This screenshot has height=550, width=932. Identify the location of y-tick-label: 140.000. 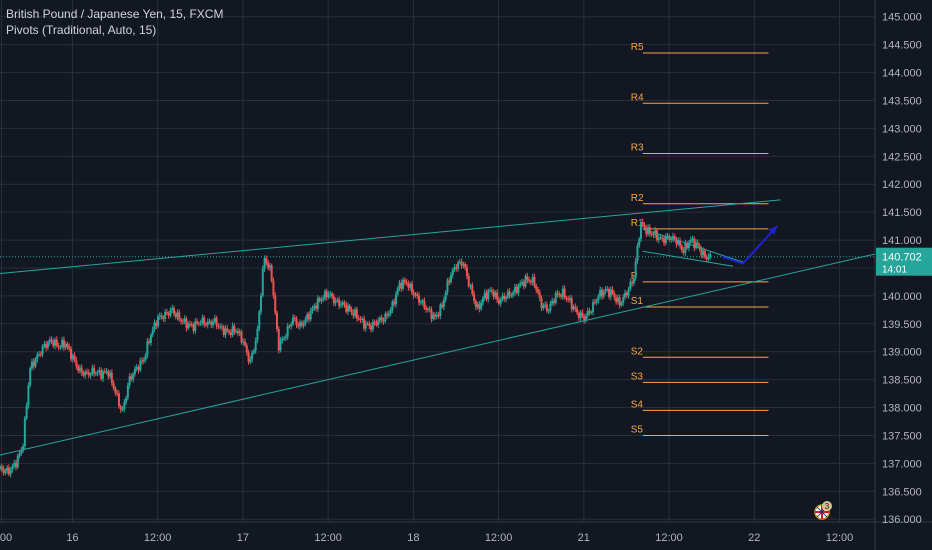
(902, 297).